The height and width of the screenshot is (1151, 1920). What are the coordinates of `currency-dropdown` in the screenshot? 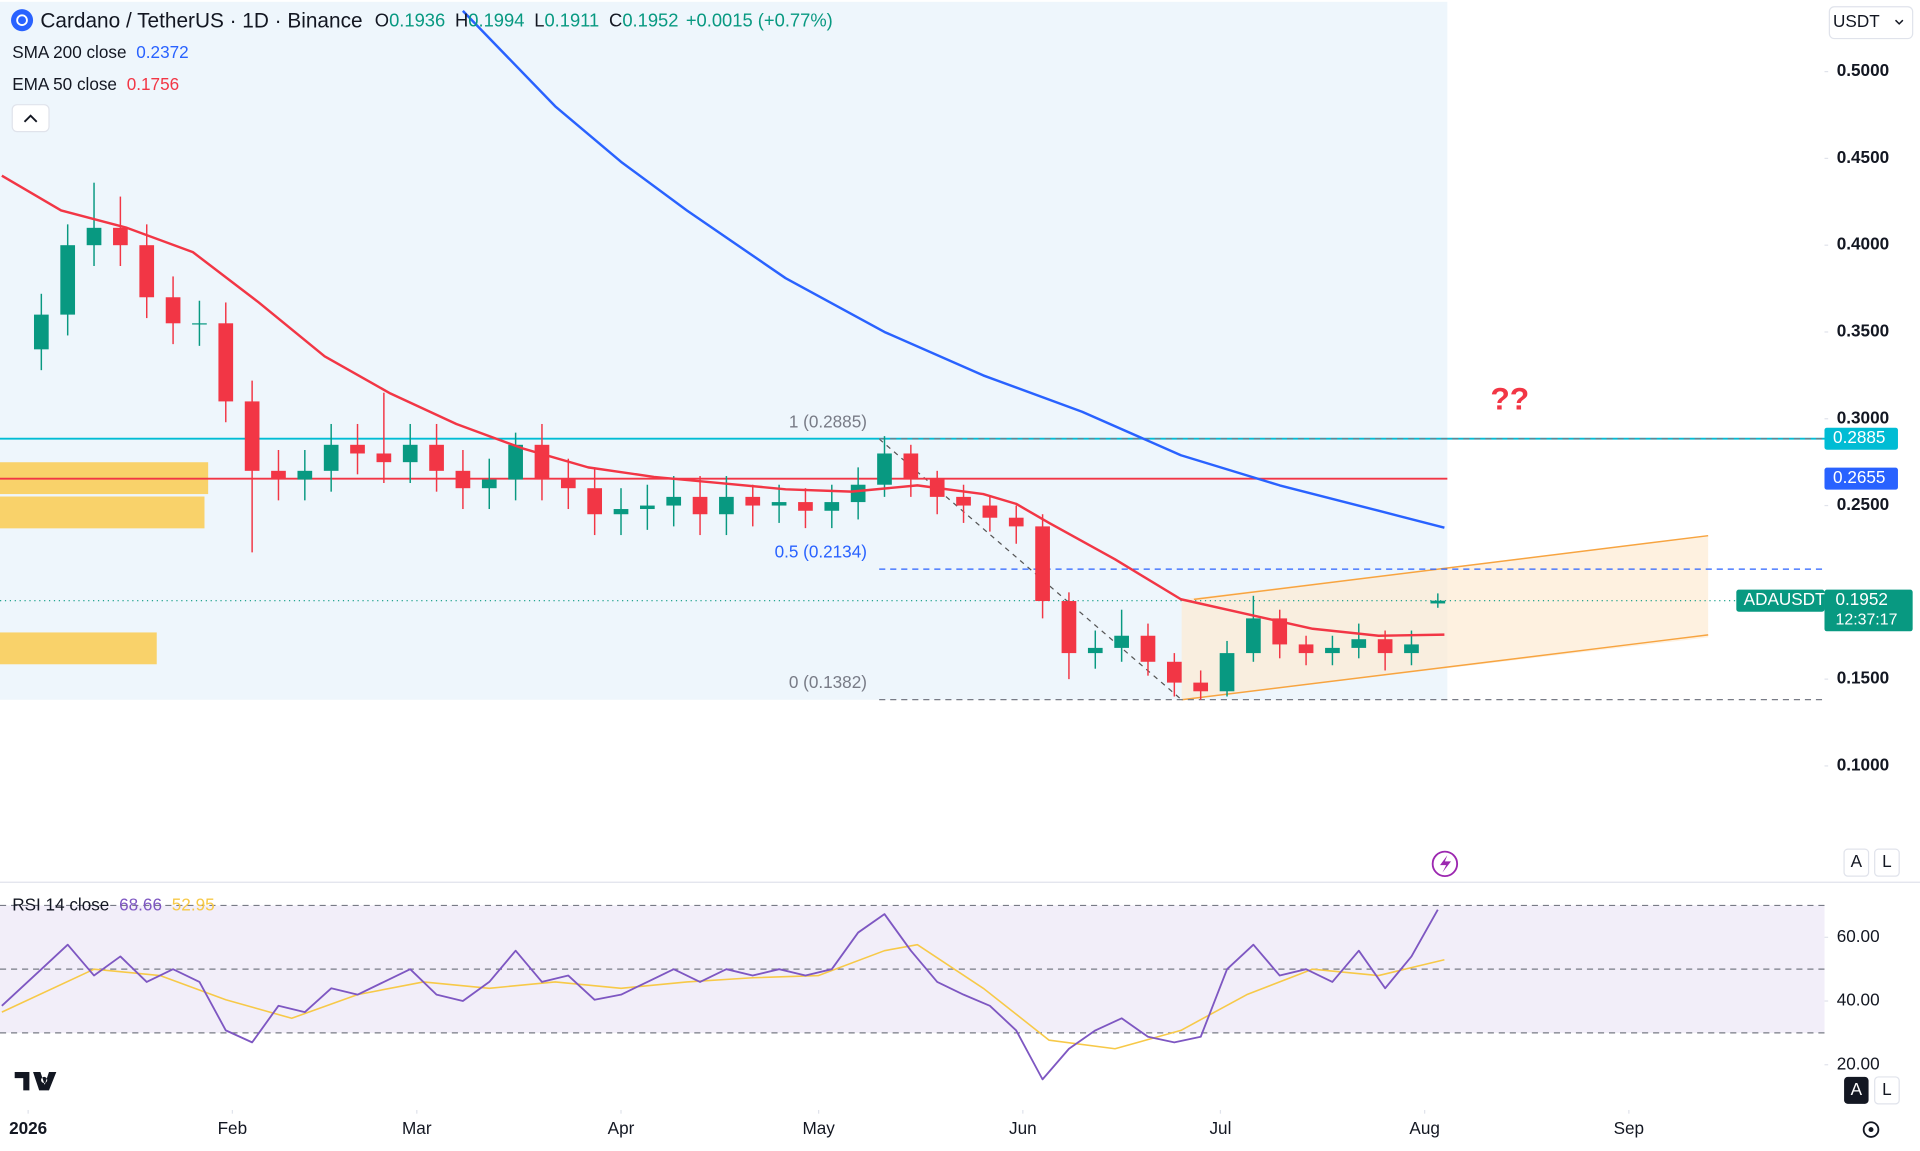 It's located at (1871, 23).